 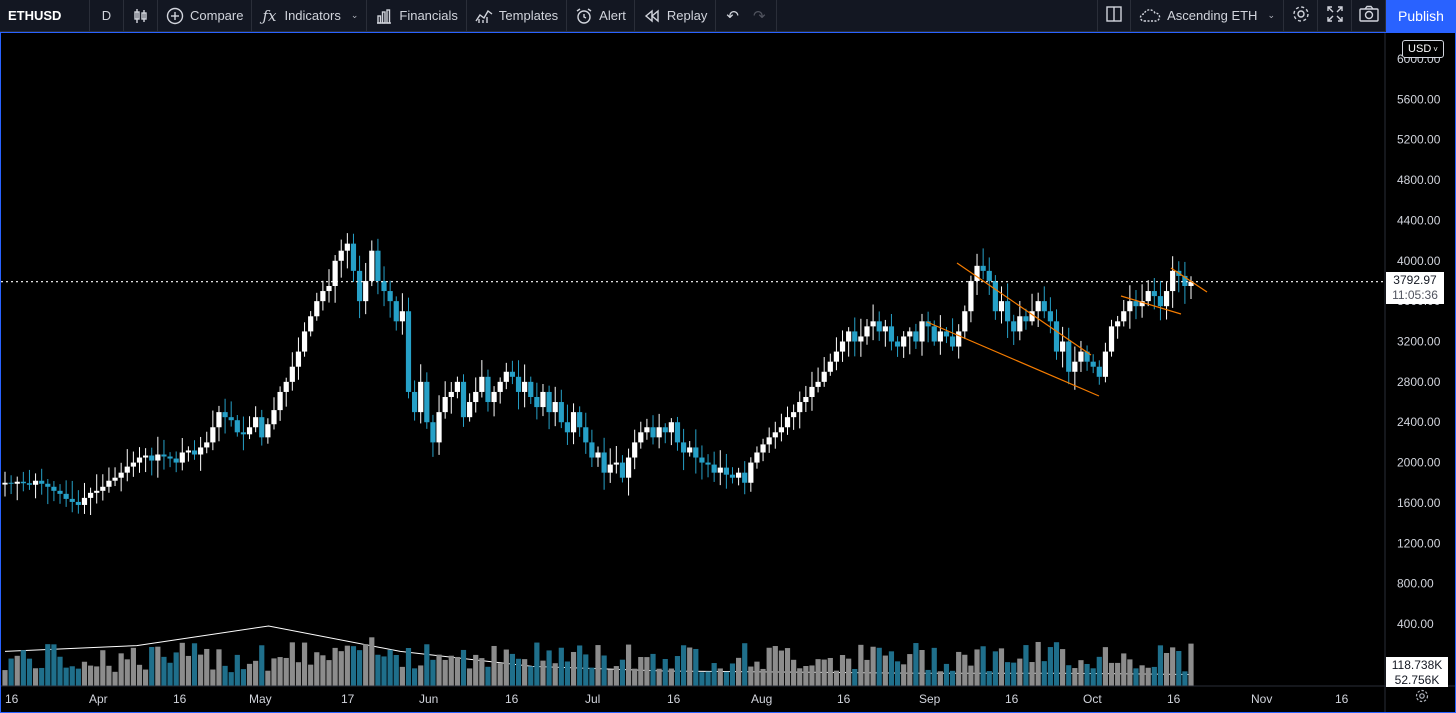 What do you see at coordinates (1271, 15) in the screenshot?
I see `chevron-down-icon: ⌄` at bounding box center [1271, 15].